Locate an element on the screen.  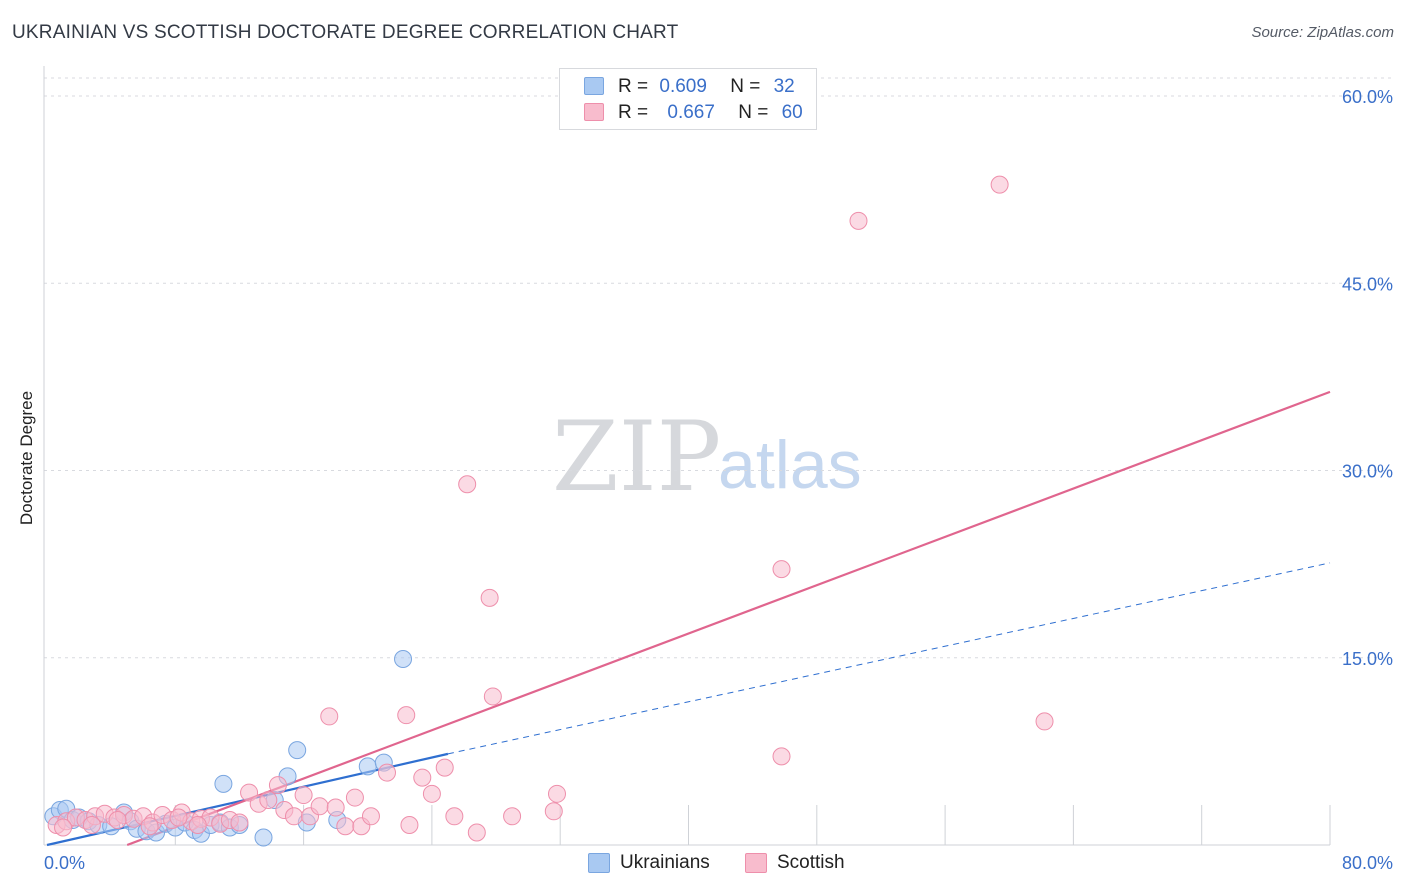
bottom-legend-swatch-ukrainians is located at coordinates (599, 863).